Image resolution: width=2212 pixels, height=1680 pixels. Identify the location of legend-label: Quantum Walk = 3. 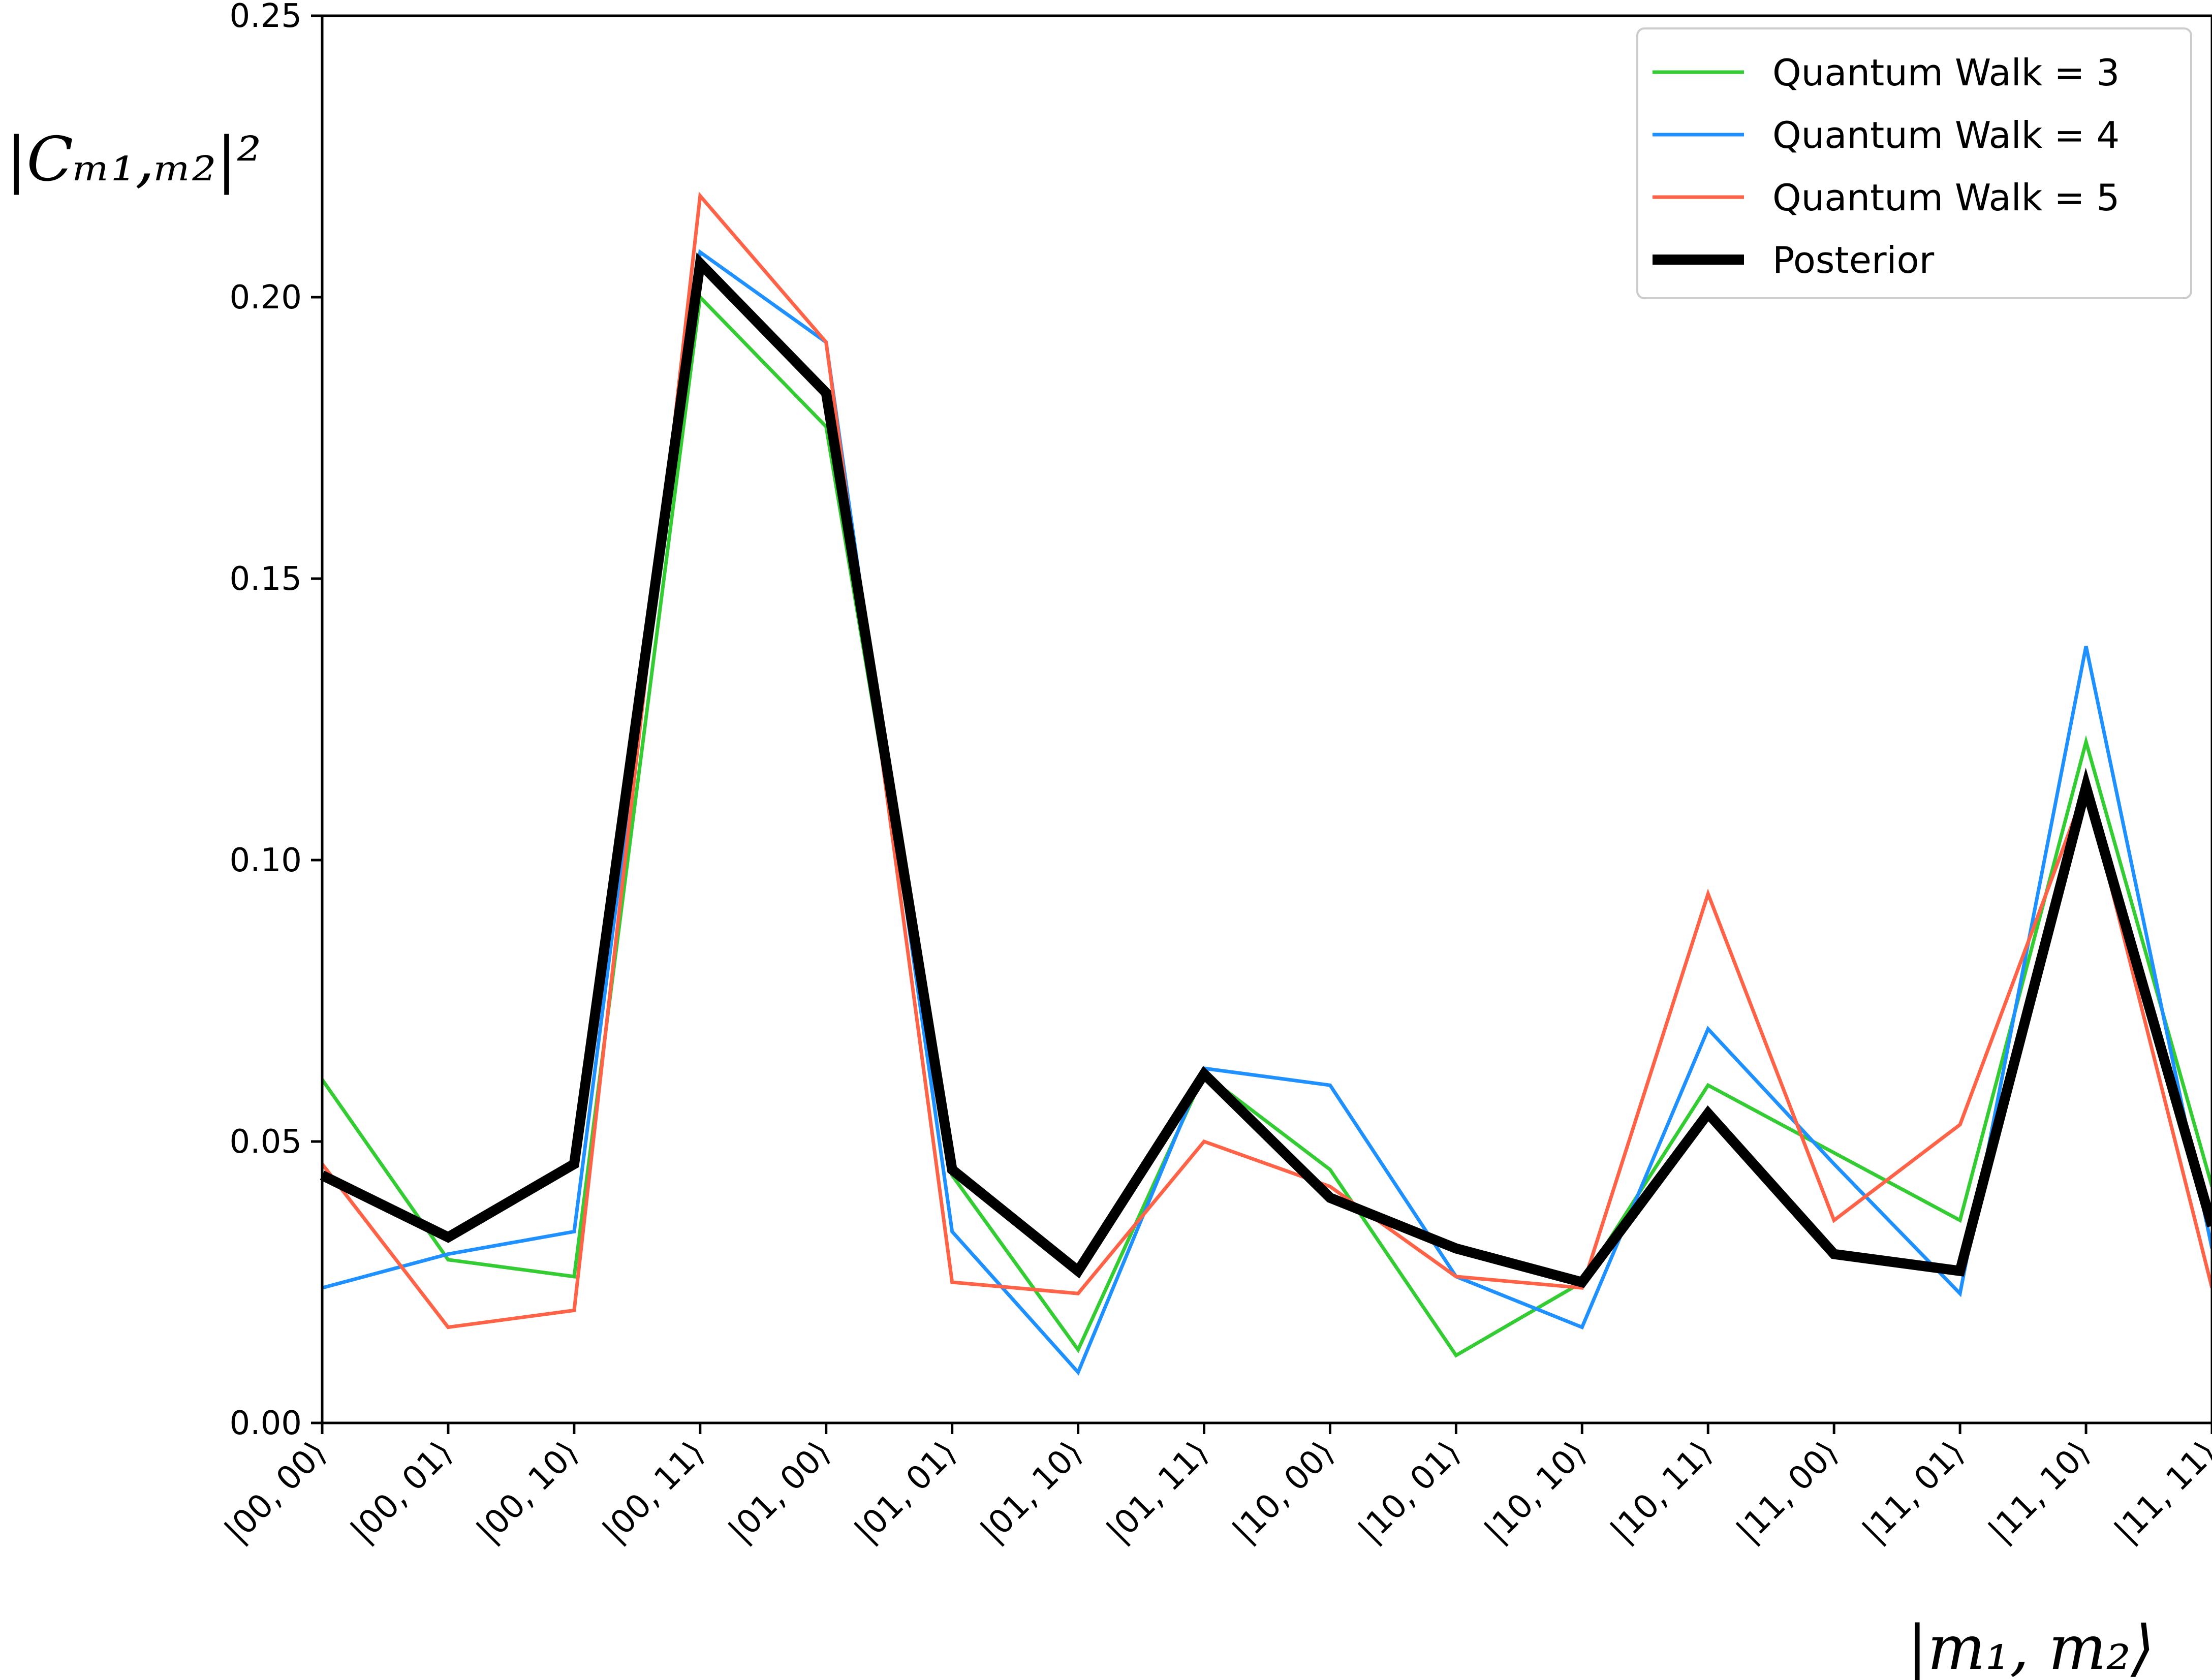
(1946, 72).